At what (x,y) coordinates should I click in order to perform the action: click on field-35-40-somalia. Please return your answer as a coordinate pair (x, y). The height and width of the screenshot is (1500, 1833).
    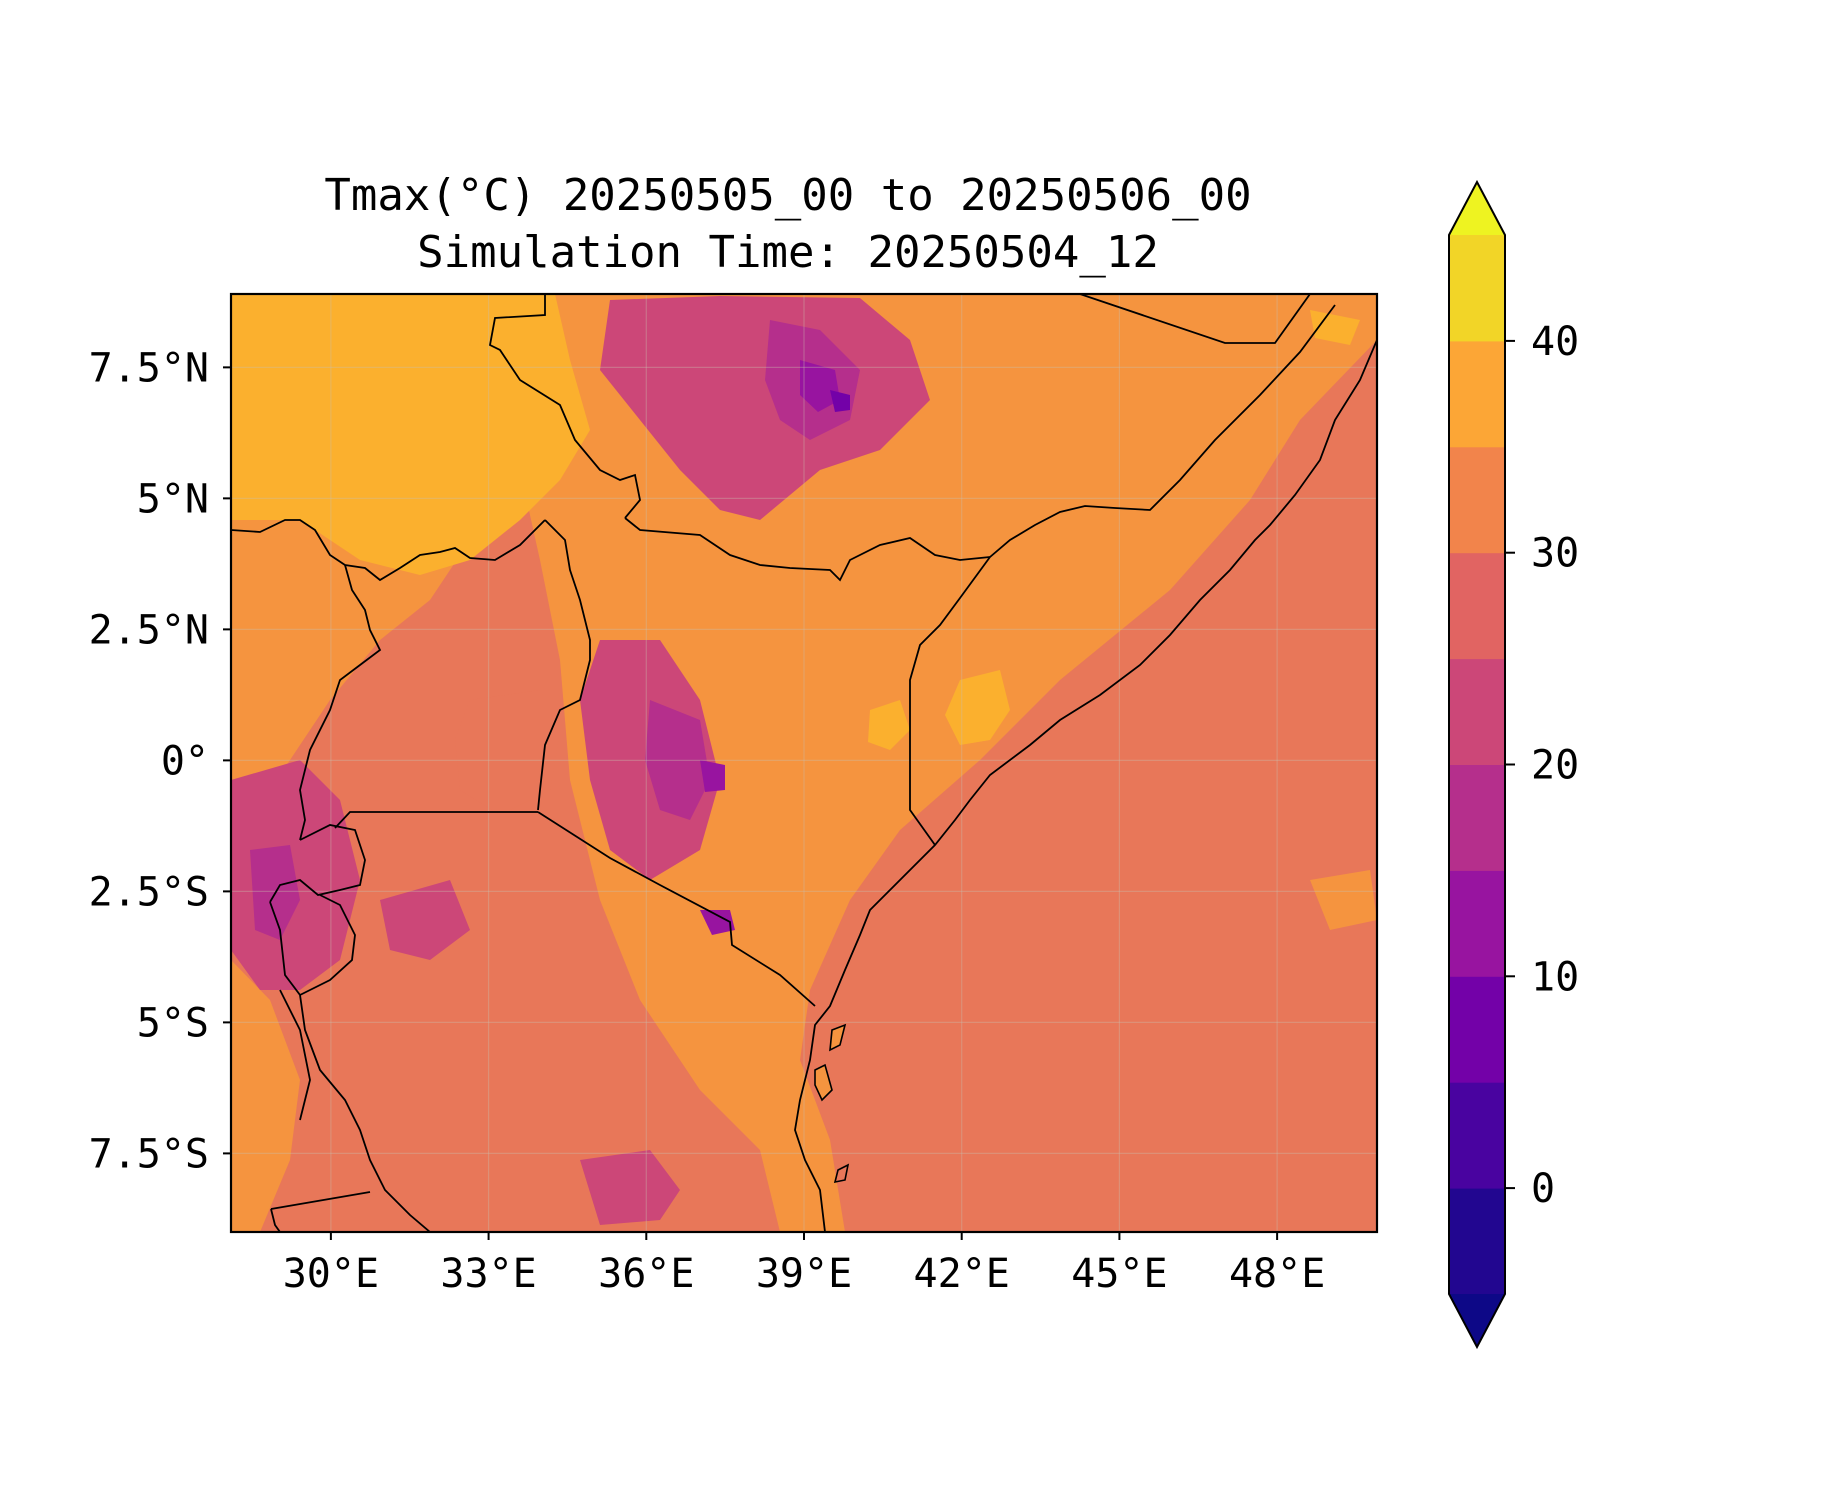
    Looking at the image, I should click on (977, 707).